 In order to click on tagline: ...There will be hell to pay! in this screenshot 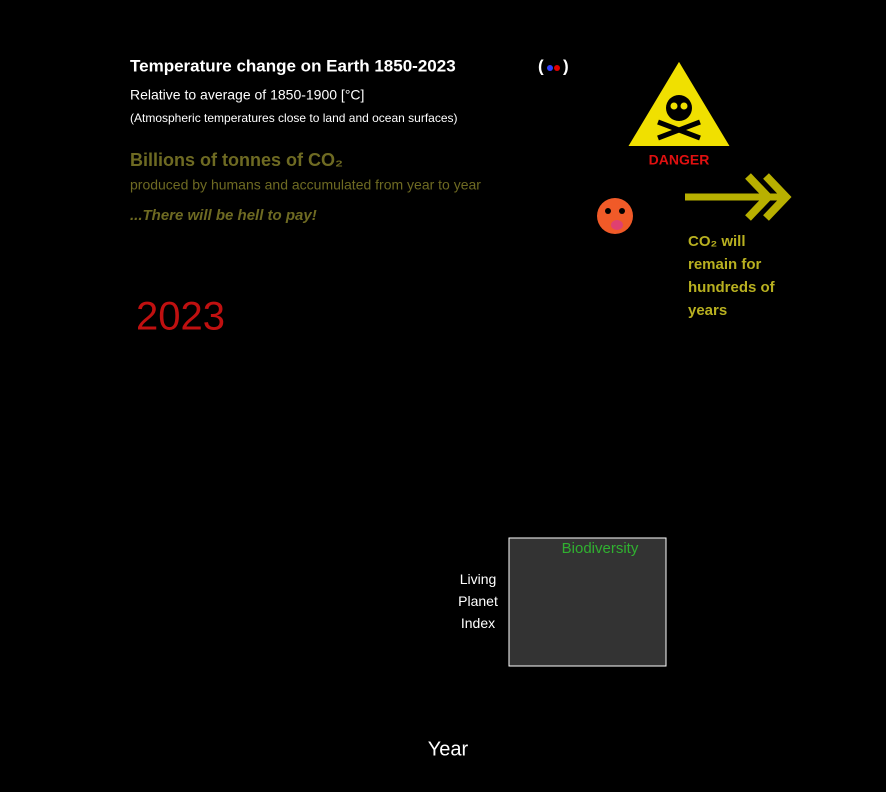, I will do `click(223, 215)`.